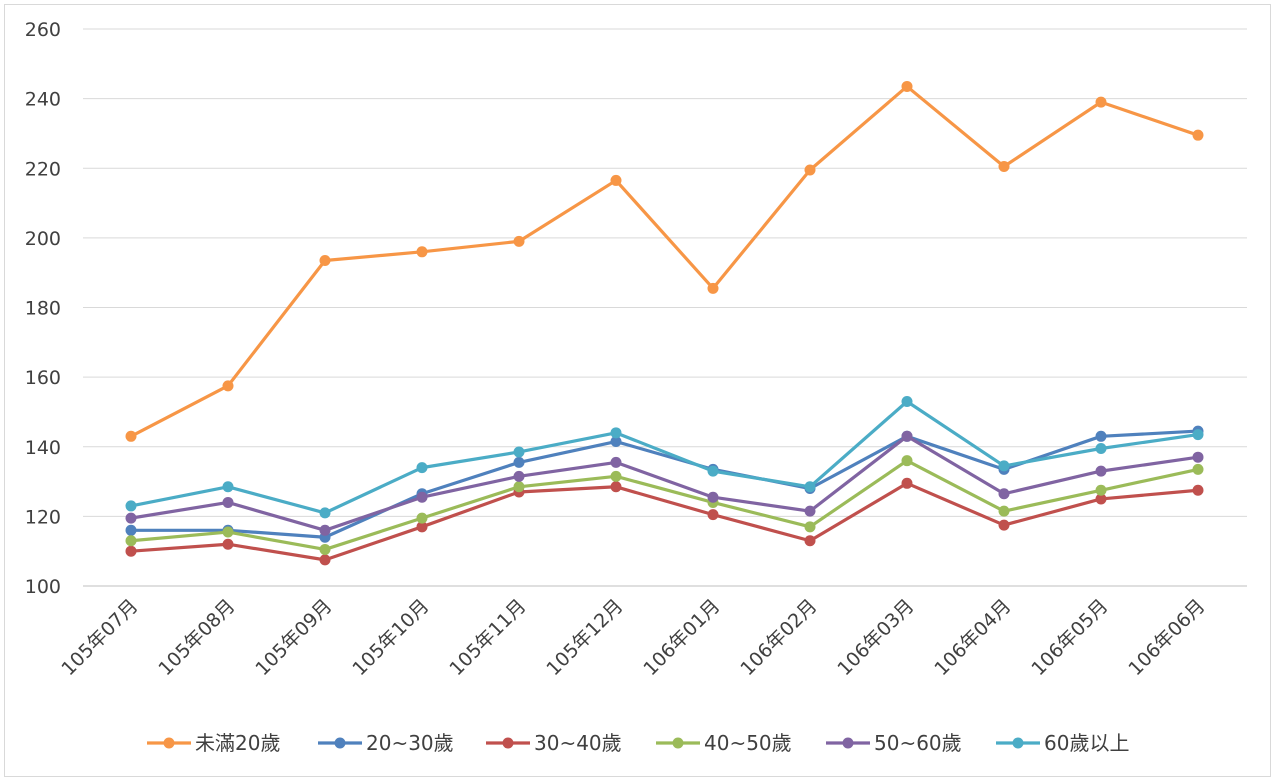  I want to click on y-tick-label: 100, so click(43, 587).